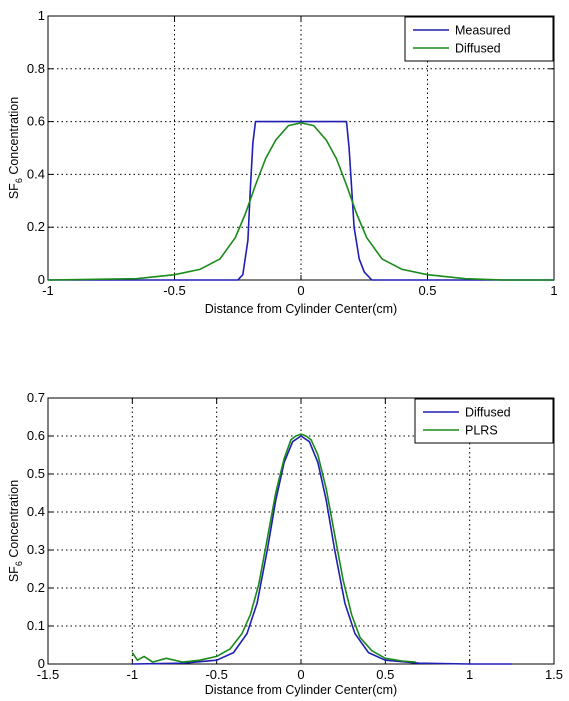 The image size is (569, 701). Describe the element at coordinates (36, 625) in the screenshot. I see `y-tick-label: 0.1` at that location.